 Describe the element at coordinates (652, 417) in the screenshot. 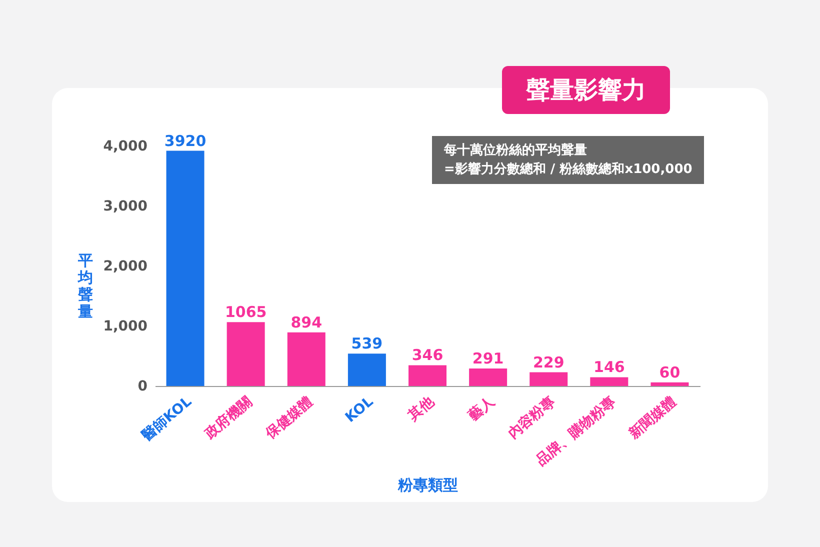

I see `x-tick-label: 新聞媒體` at that location.